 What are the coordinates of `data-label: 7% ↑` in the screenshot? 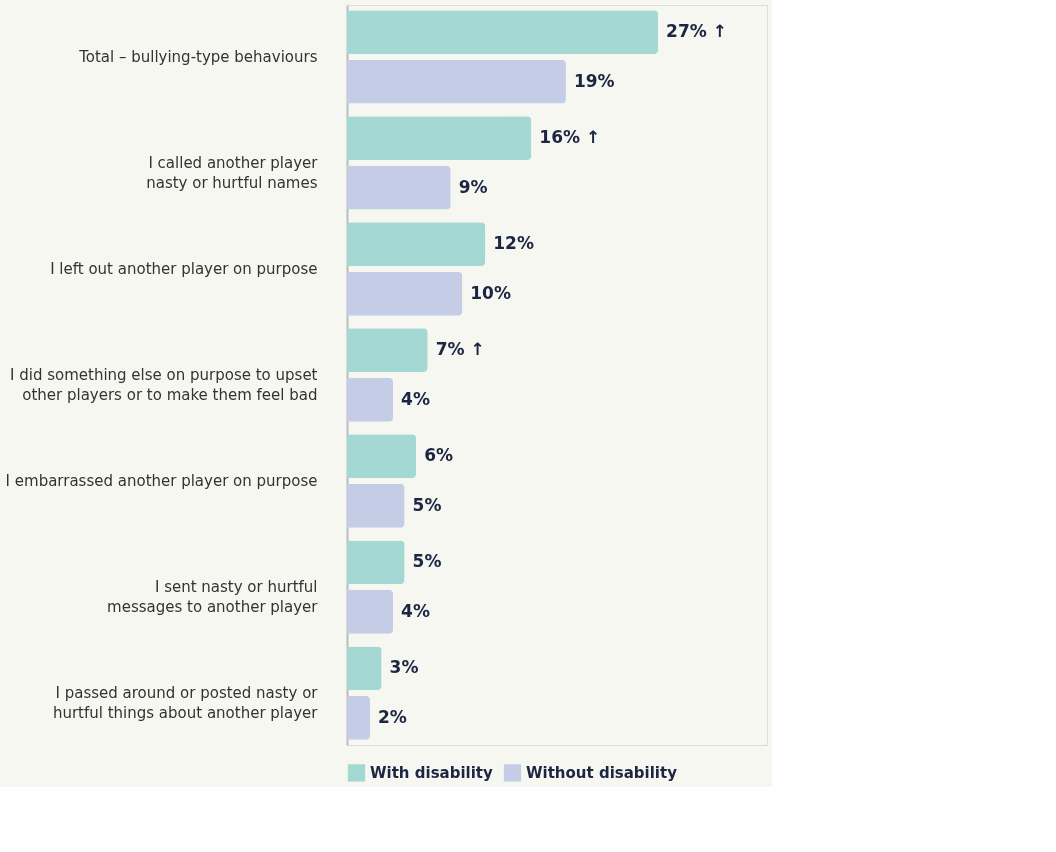 It's located at (460, 349).